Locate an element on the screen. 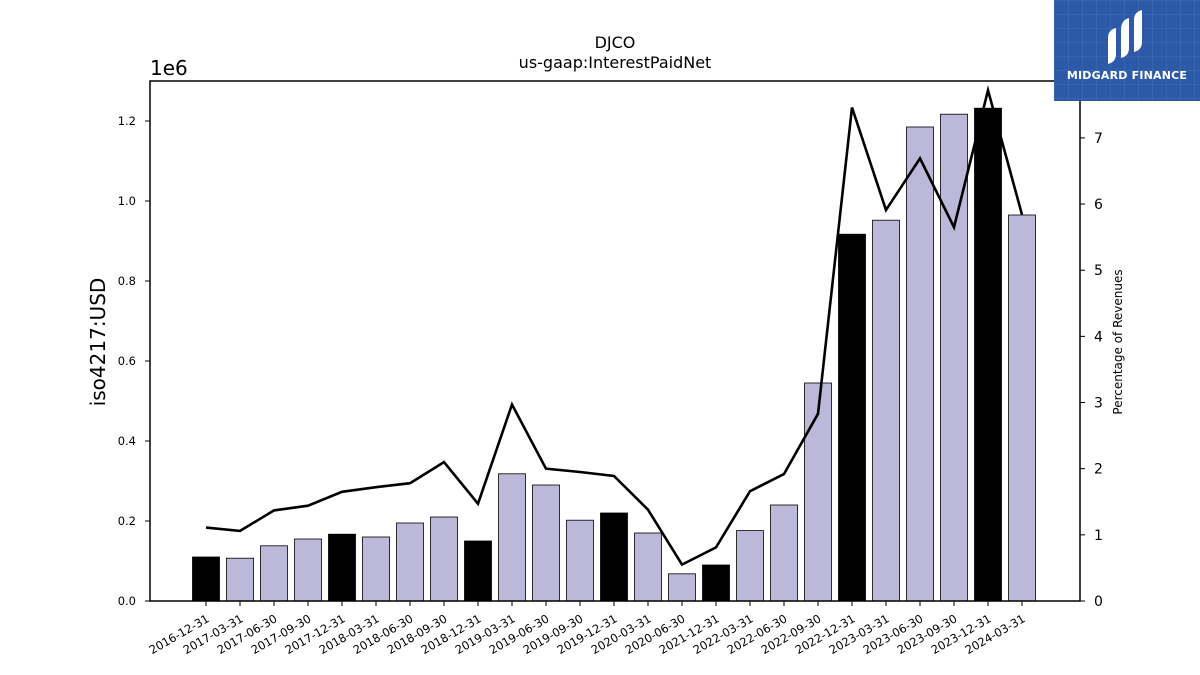  midgard-finance-logo: MIDGARD FINANCE is located at coordinates (1127, 50).